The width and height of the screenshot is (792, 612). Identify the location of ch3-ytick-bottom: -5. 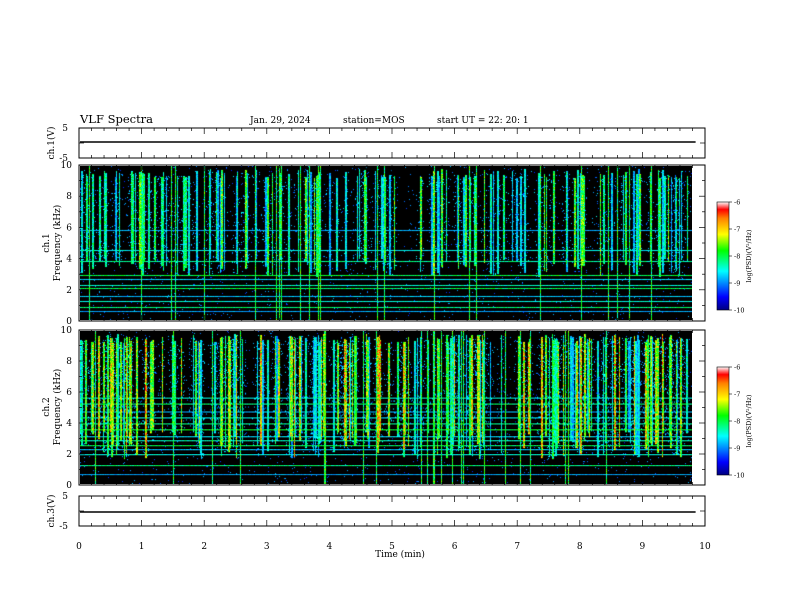
(63, 527).